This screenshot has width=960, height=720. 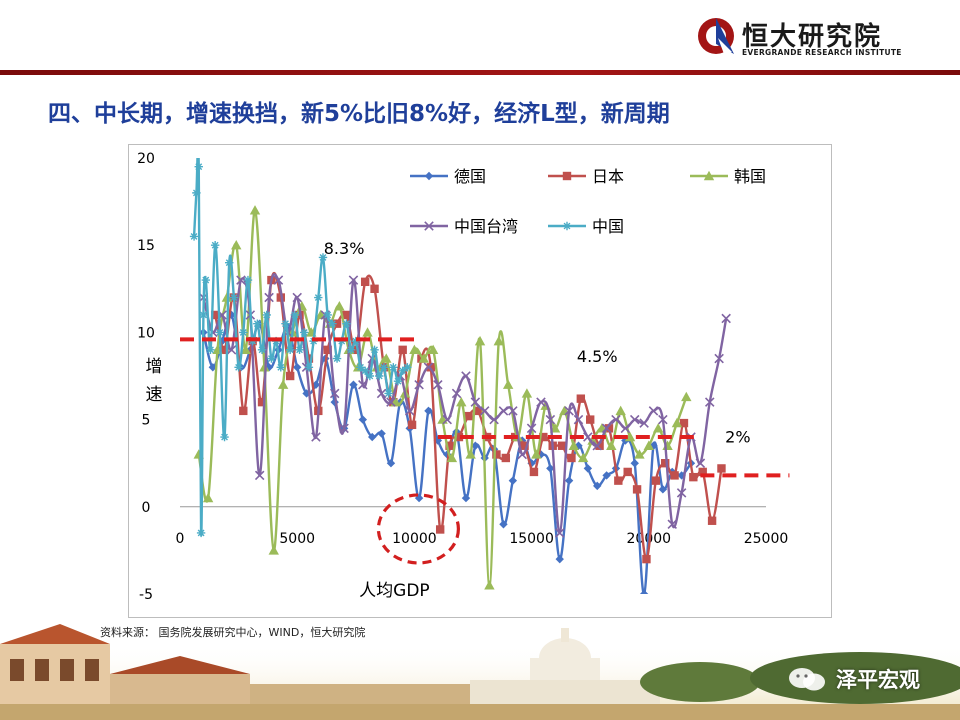 I want to click on legend-label: 德国, so click(x=470, y=176).